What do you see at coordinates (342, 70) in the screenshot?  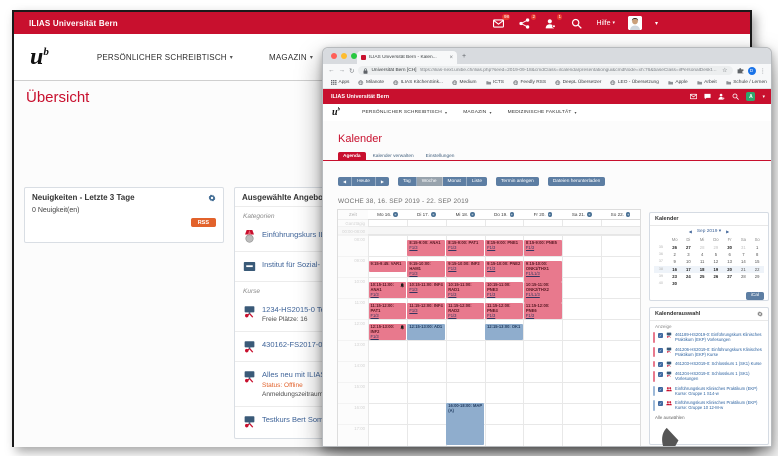 I see `forward-icon: →` at bounding box center [342, 70].